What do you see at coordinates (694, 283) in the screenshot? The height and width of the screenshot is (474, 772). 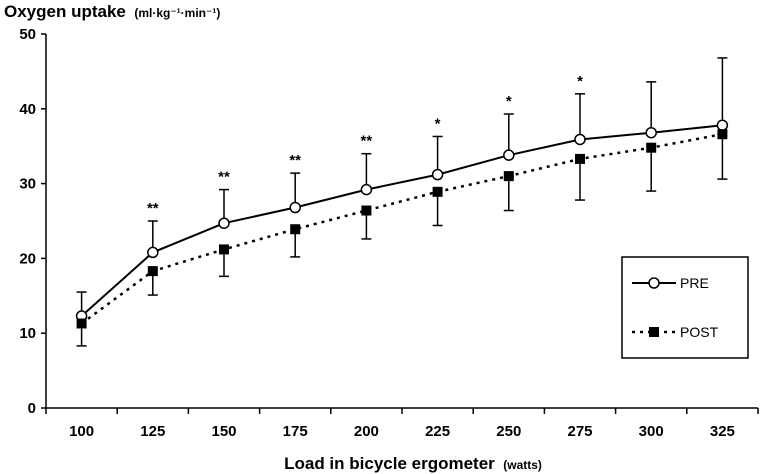 I see `legend-pre-label: PRE` at bounding box center [694, 283].